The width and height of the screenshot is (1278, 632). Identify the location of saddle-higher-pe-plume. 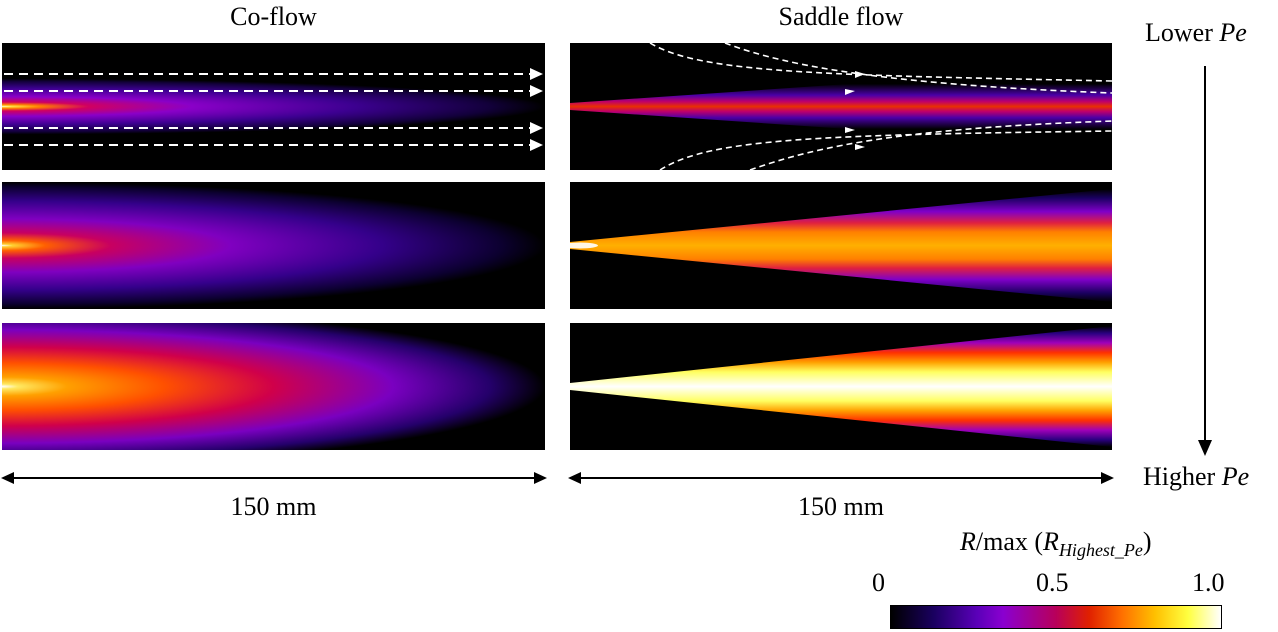
(841, 386).